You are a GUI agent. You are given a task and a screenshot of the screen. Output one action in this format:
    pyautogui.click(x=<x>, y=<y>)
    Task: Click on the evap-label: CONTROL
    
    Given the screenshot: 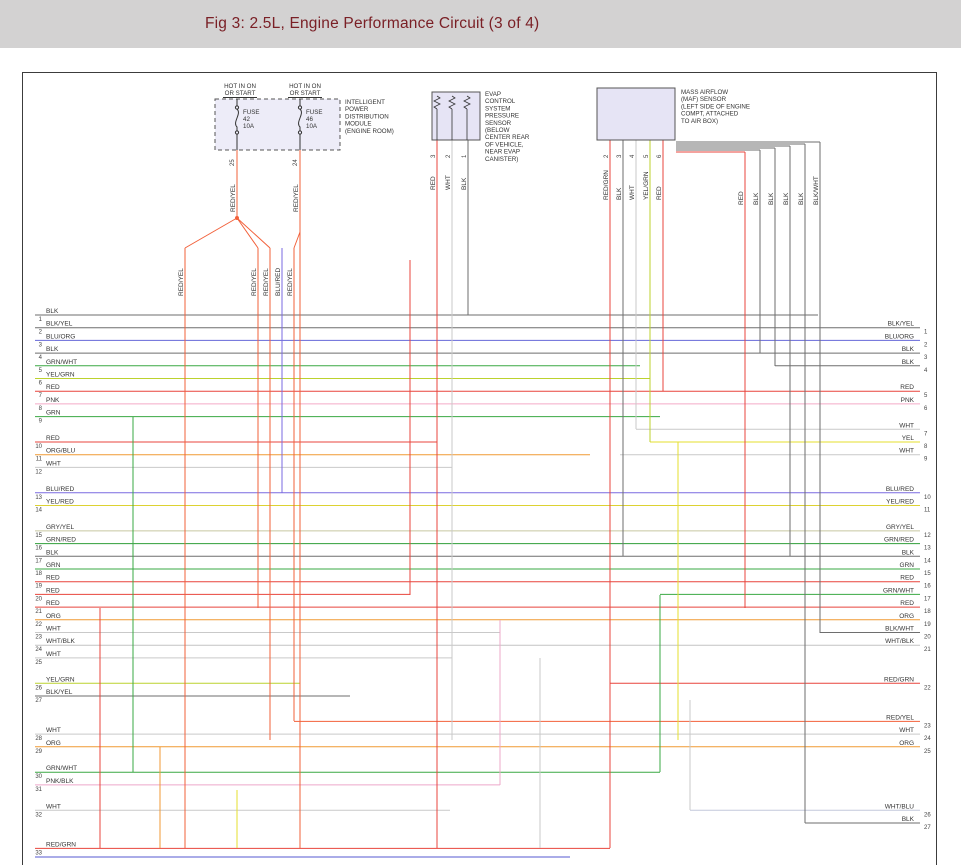 What is the action you would take?
    pyautogui.click(x=500, y=101)
    